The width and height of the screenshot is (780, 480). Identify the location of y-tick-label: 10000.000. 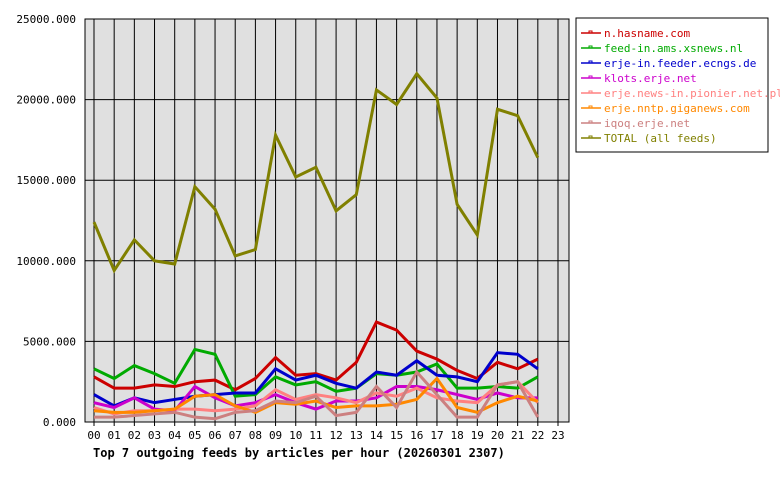
(46, 261).